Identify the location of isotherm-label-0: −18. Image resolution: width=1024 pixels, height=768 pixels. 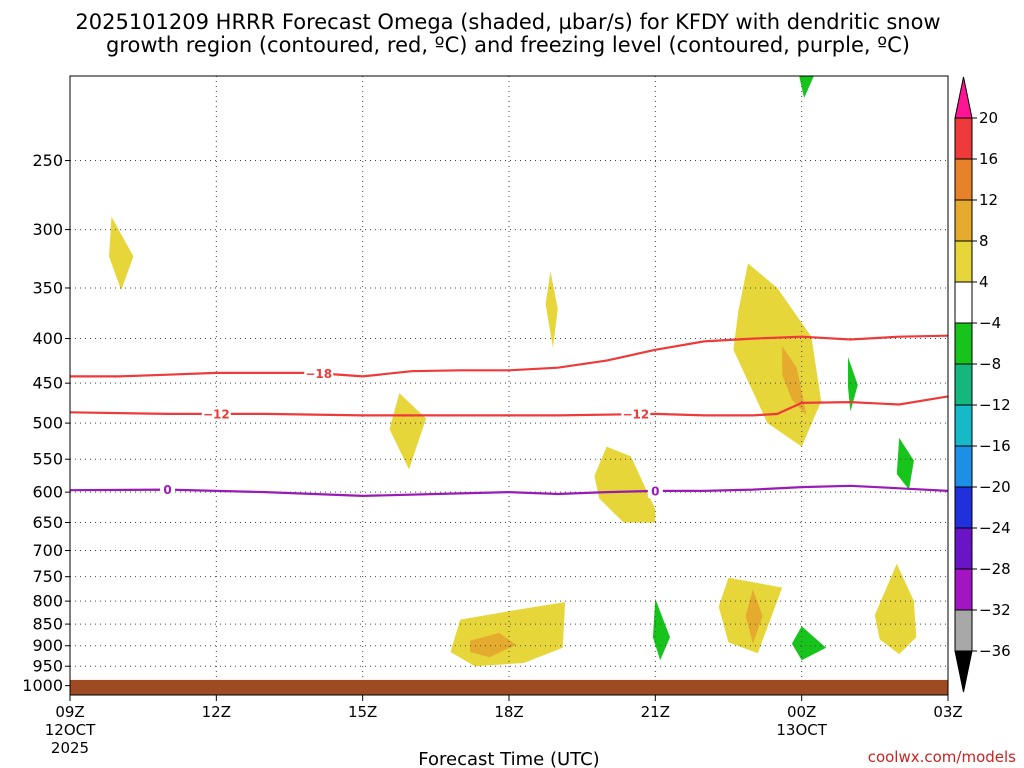
(318, 374).